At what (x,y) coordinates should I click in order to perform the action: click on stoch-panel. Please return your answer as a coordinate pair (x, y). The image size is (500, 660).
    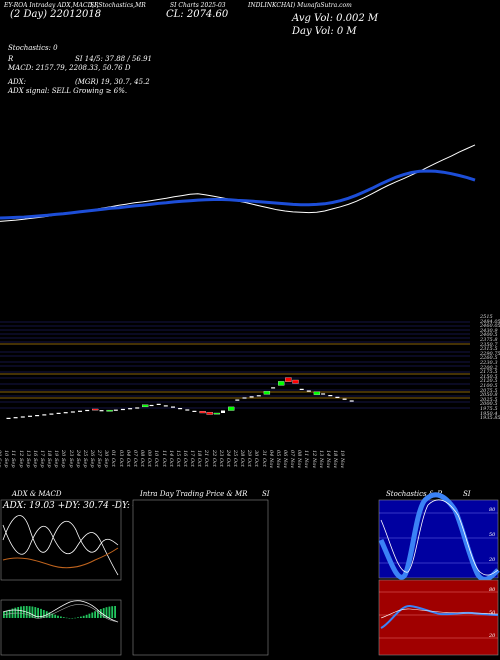
    Looking at the image, I should click on (438, 539).